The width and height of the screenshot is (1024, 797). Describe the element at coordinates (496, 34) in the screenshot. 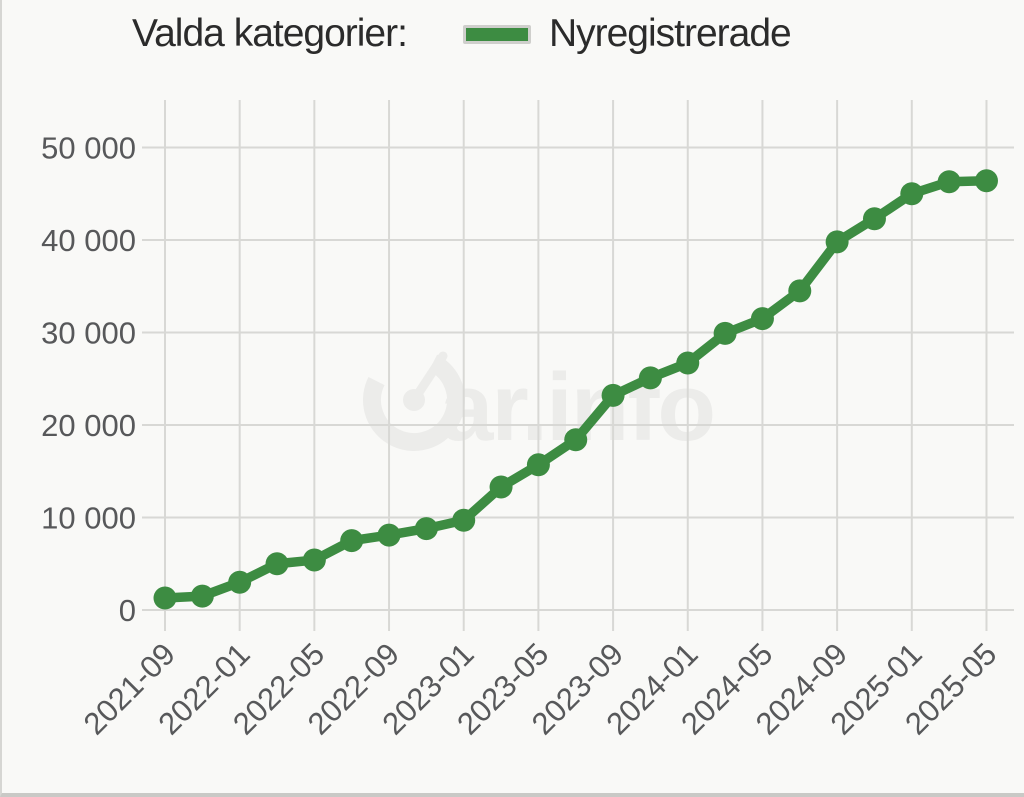

I see `legend-swatch-icon` at that location.